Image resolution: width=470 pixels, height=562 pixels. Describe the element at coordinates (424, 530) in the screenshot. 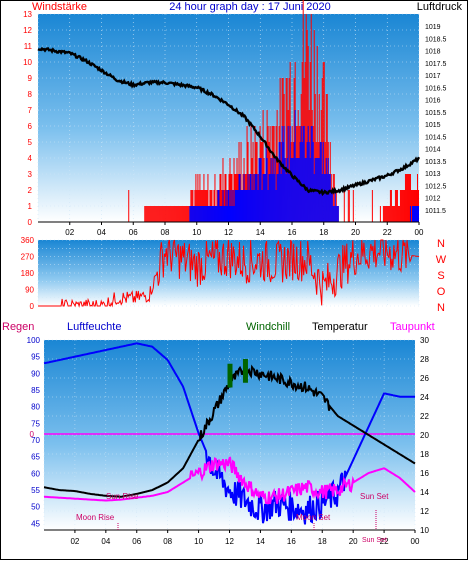

I see `temperature-tick-label: 10` at that location.